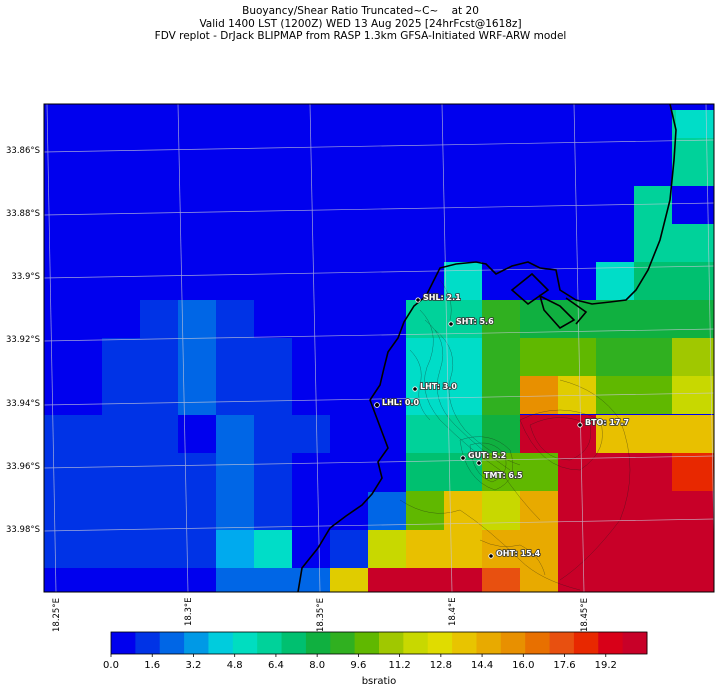 This screenshot has width=721, height=692. What do you see at coordinates (400, 402) in the screenshot?
I see `station-label: LHL: 0.0` at bounding box center [400, 402].